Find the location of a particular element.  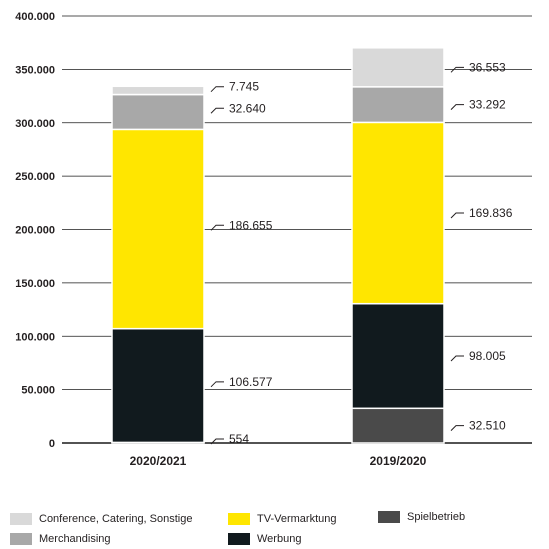

y-tick-label: 50.000 is located at coordinates (38, 391).